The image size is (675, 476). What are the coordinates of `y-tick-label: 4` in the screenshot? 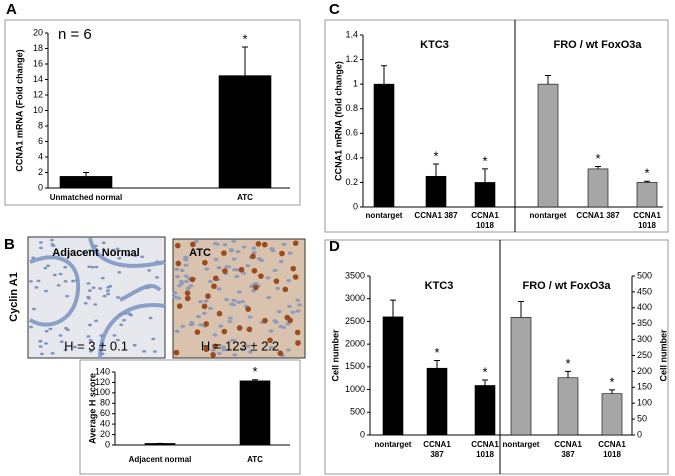 It's located at (40, 156).